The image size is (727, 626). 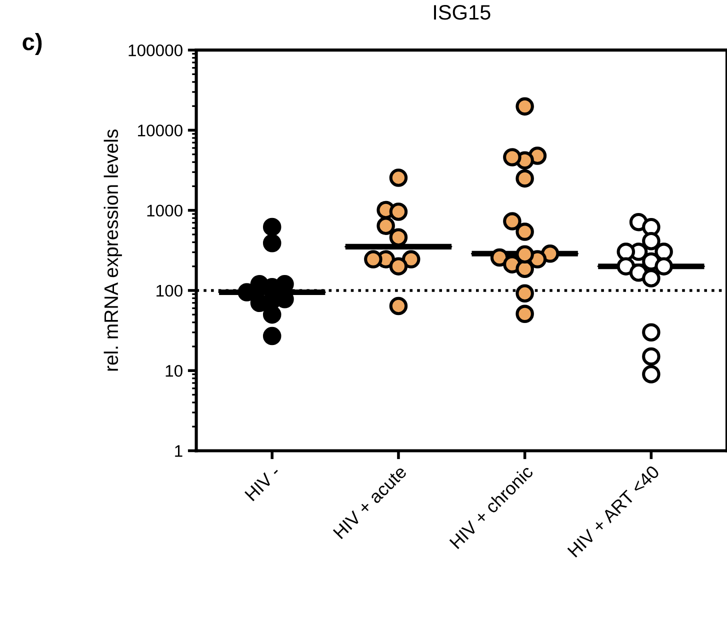 I want to click on y-tick-label: 10, so click(x=174, y=370).